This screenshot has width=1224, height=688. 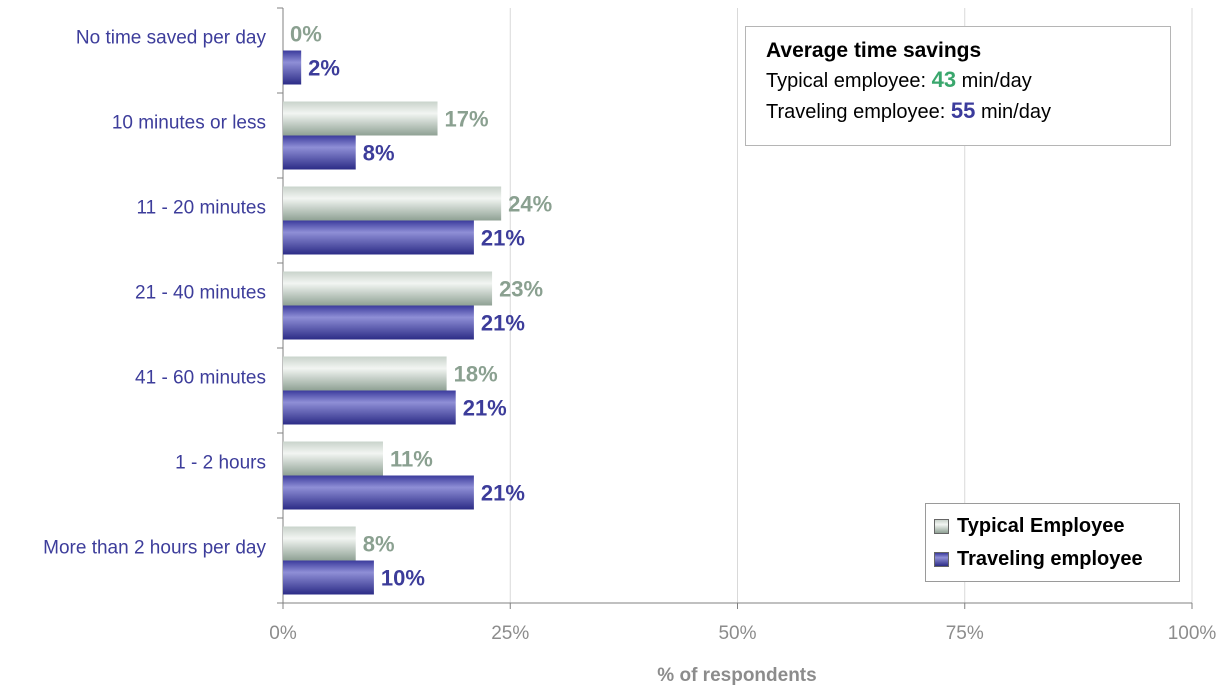 I want to click on typical-average-suffix: min/day, so click(x=994, y=81).